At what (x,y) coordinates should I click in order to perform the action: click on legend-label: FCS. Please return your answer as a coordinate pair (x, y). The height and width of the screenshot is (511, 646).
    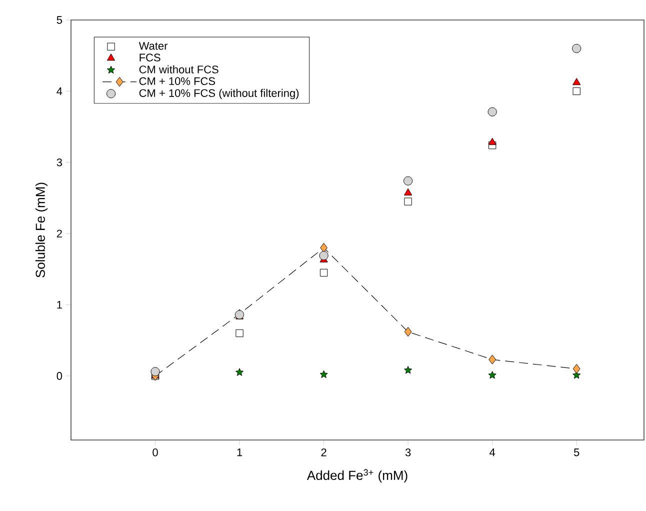
    Looking at the image, I should click on (150, 58).